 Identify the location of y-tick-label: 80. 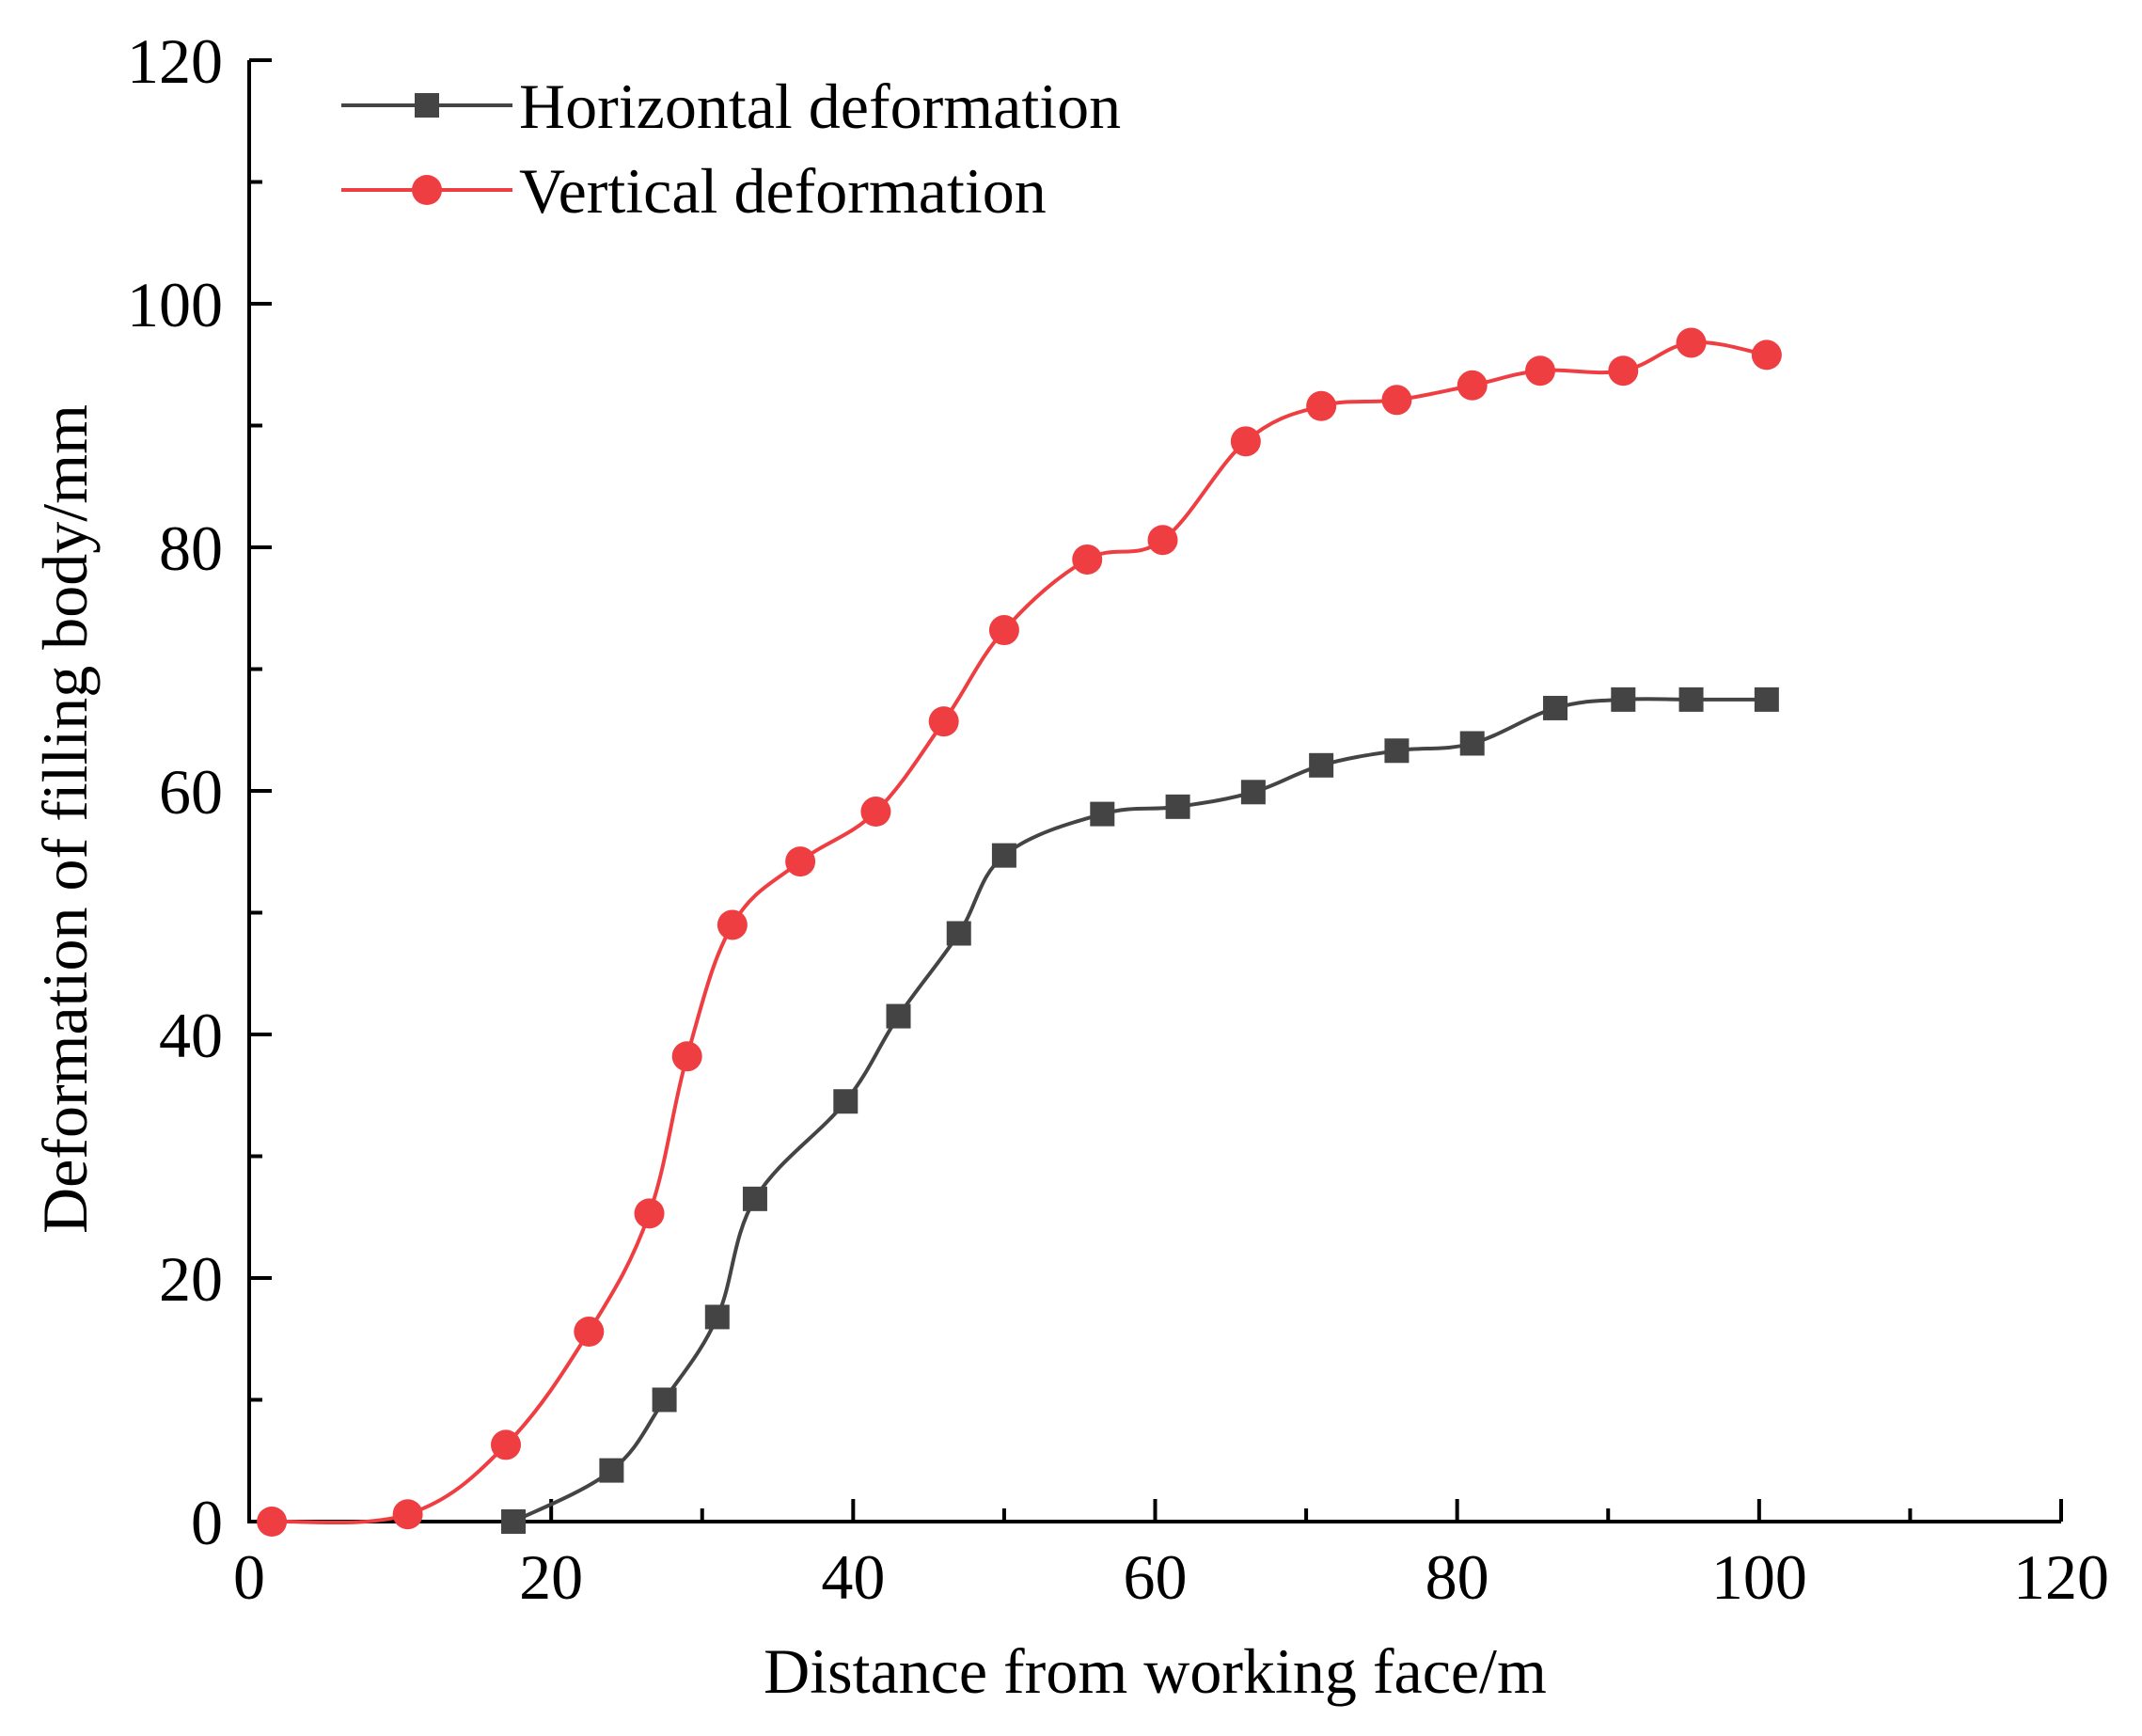
(191, 548).